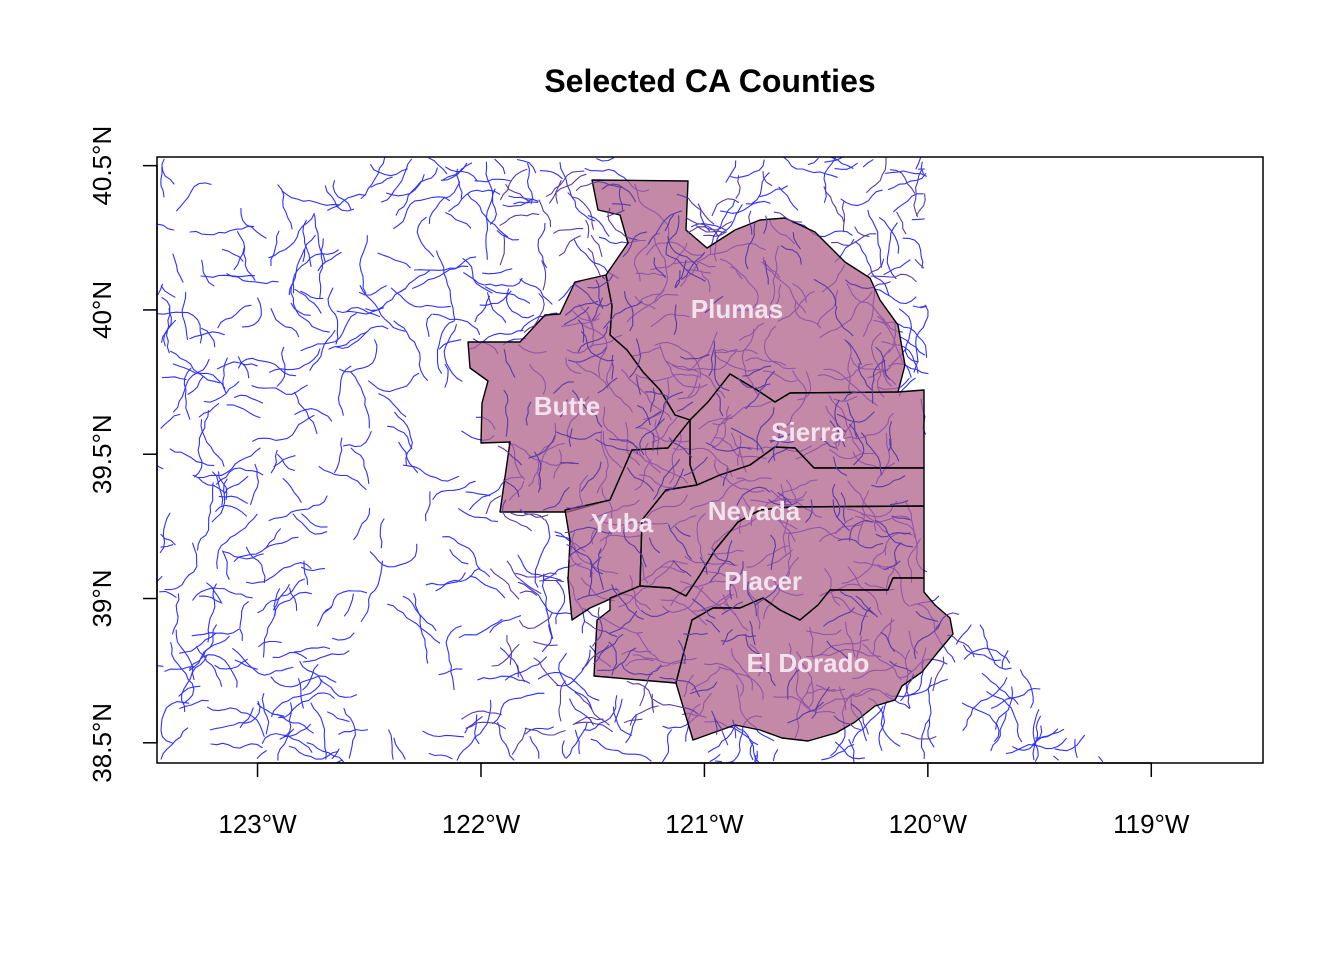 The width and height of the screenshot is (1344, 960). Describe the element at coordinates (709, 81) in the screenshot. I see `map-title: Selected CA Counties` at that location.